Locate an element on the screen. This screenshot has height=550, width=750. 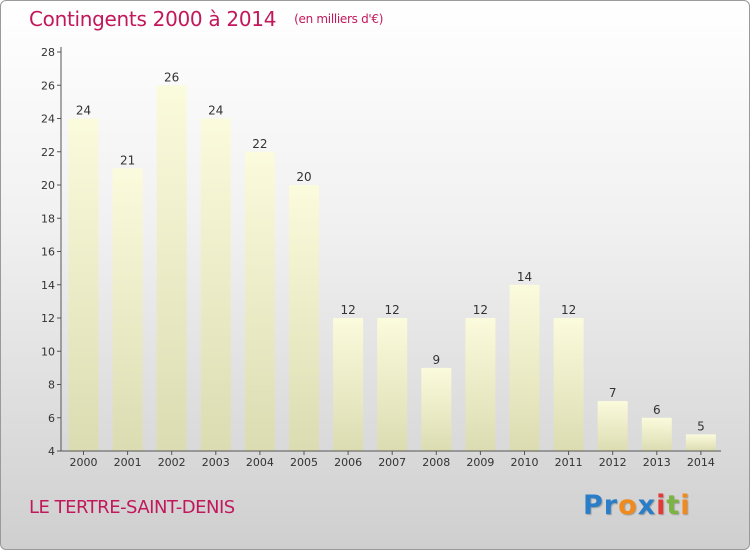
bar-2011 is located at coordinates (568, 384).